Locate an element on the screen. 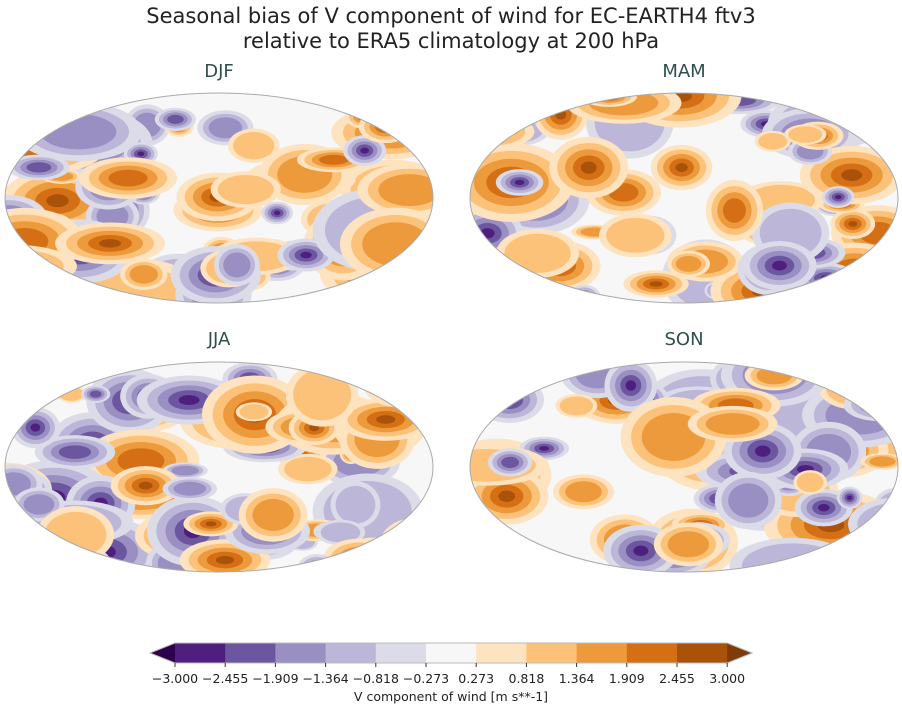 The image size is (902, 707). colorbar-tick-label: −1.909 is located at coordinates (275, 678).